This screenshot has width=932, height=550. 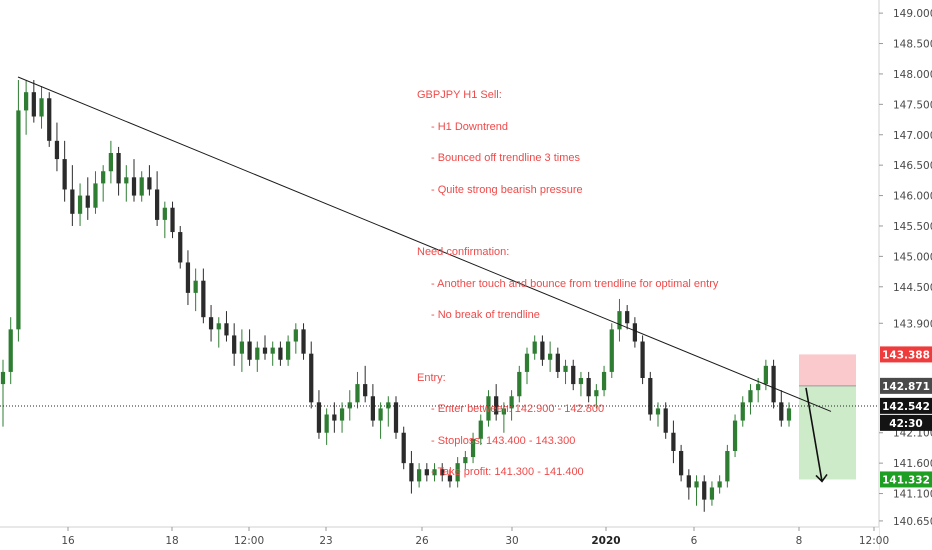 What do you see at coordinates (439, 538) in the screenshot?
I see `time-axis-panel` at bounding box center [439, 538].